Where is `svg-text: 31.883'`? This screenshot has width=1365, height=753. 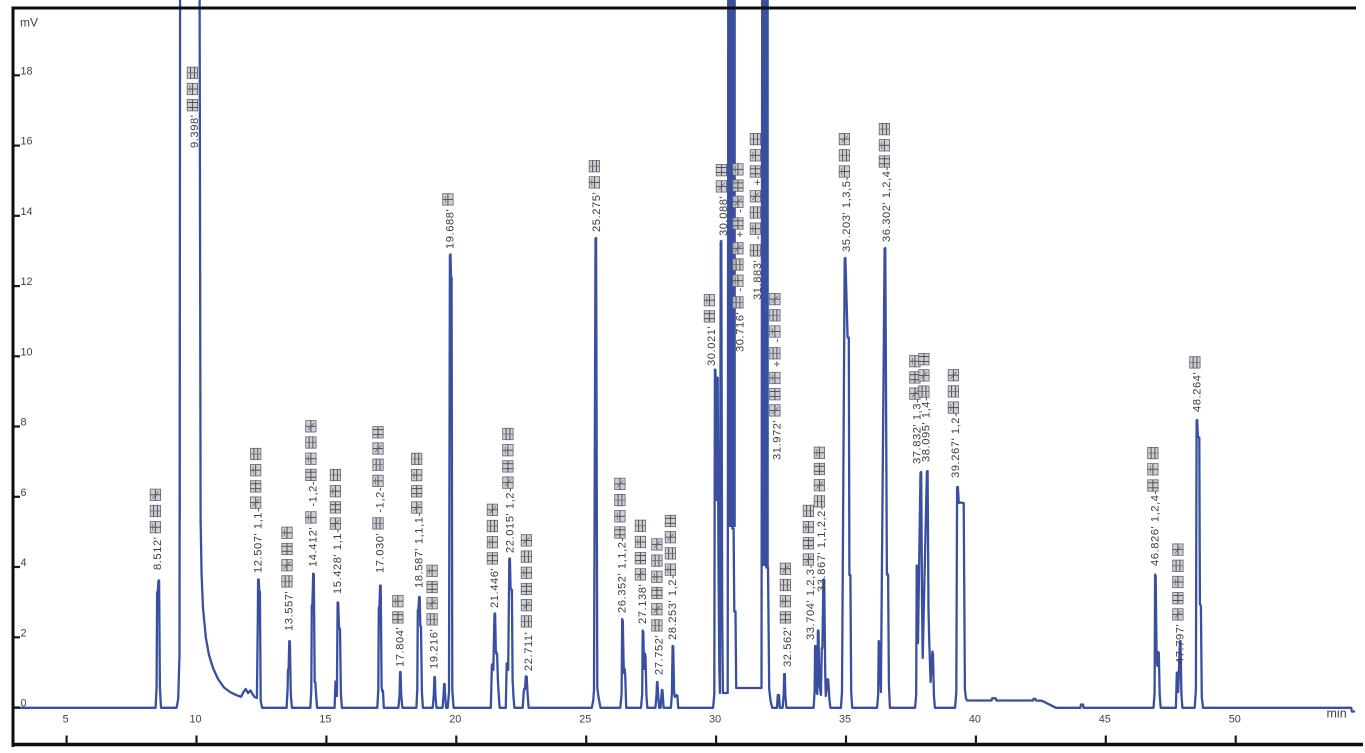 svg-text: 31.883' is located at coordinates (758, 280).